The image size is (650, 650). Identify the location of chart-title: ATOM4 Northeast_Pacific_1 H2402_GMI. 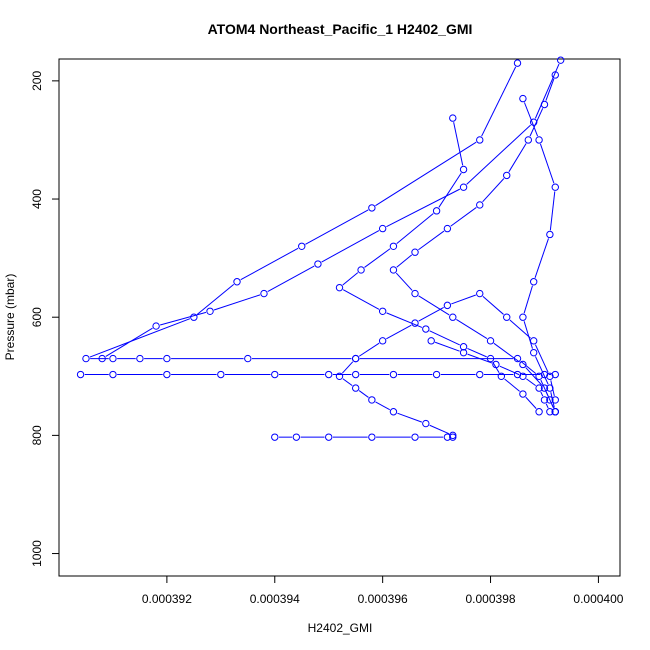
(340, 29).